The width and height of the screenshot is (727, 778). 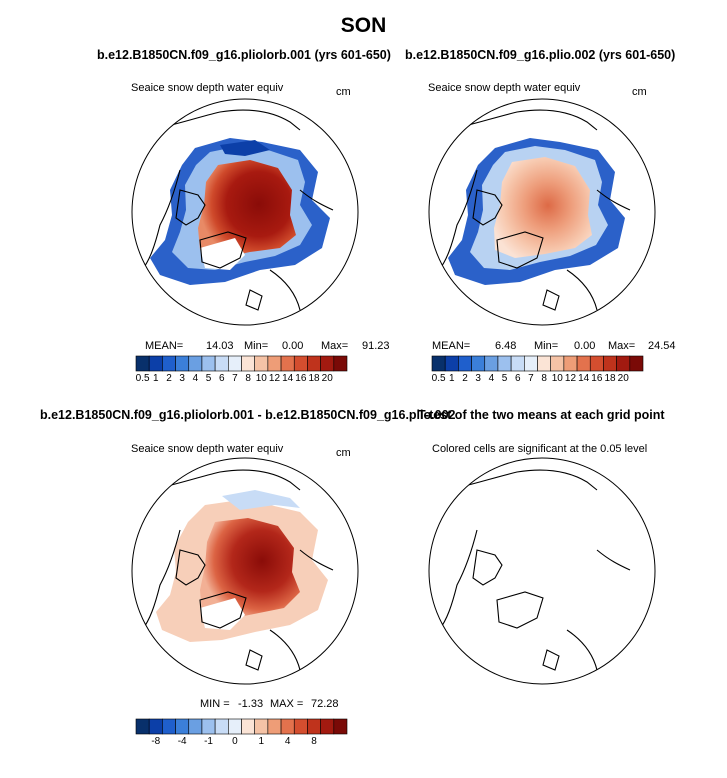 What do you see at coordinates (207, 449) in the screenshot?
I see `panel-3-variable-label: Seaice snow depth water equiv` at bounding box center [207, 449].